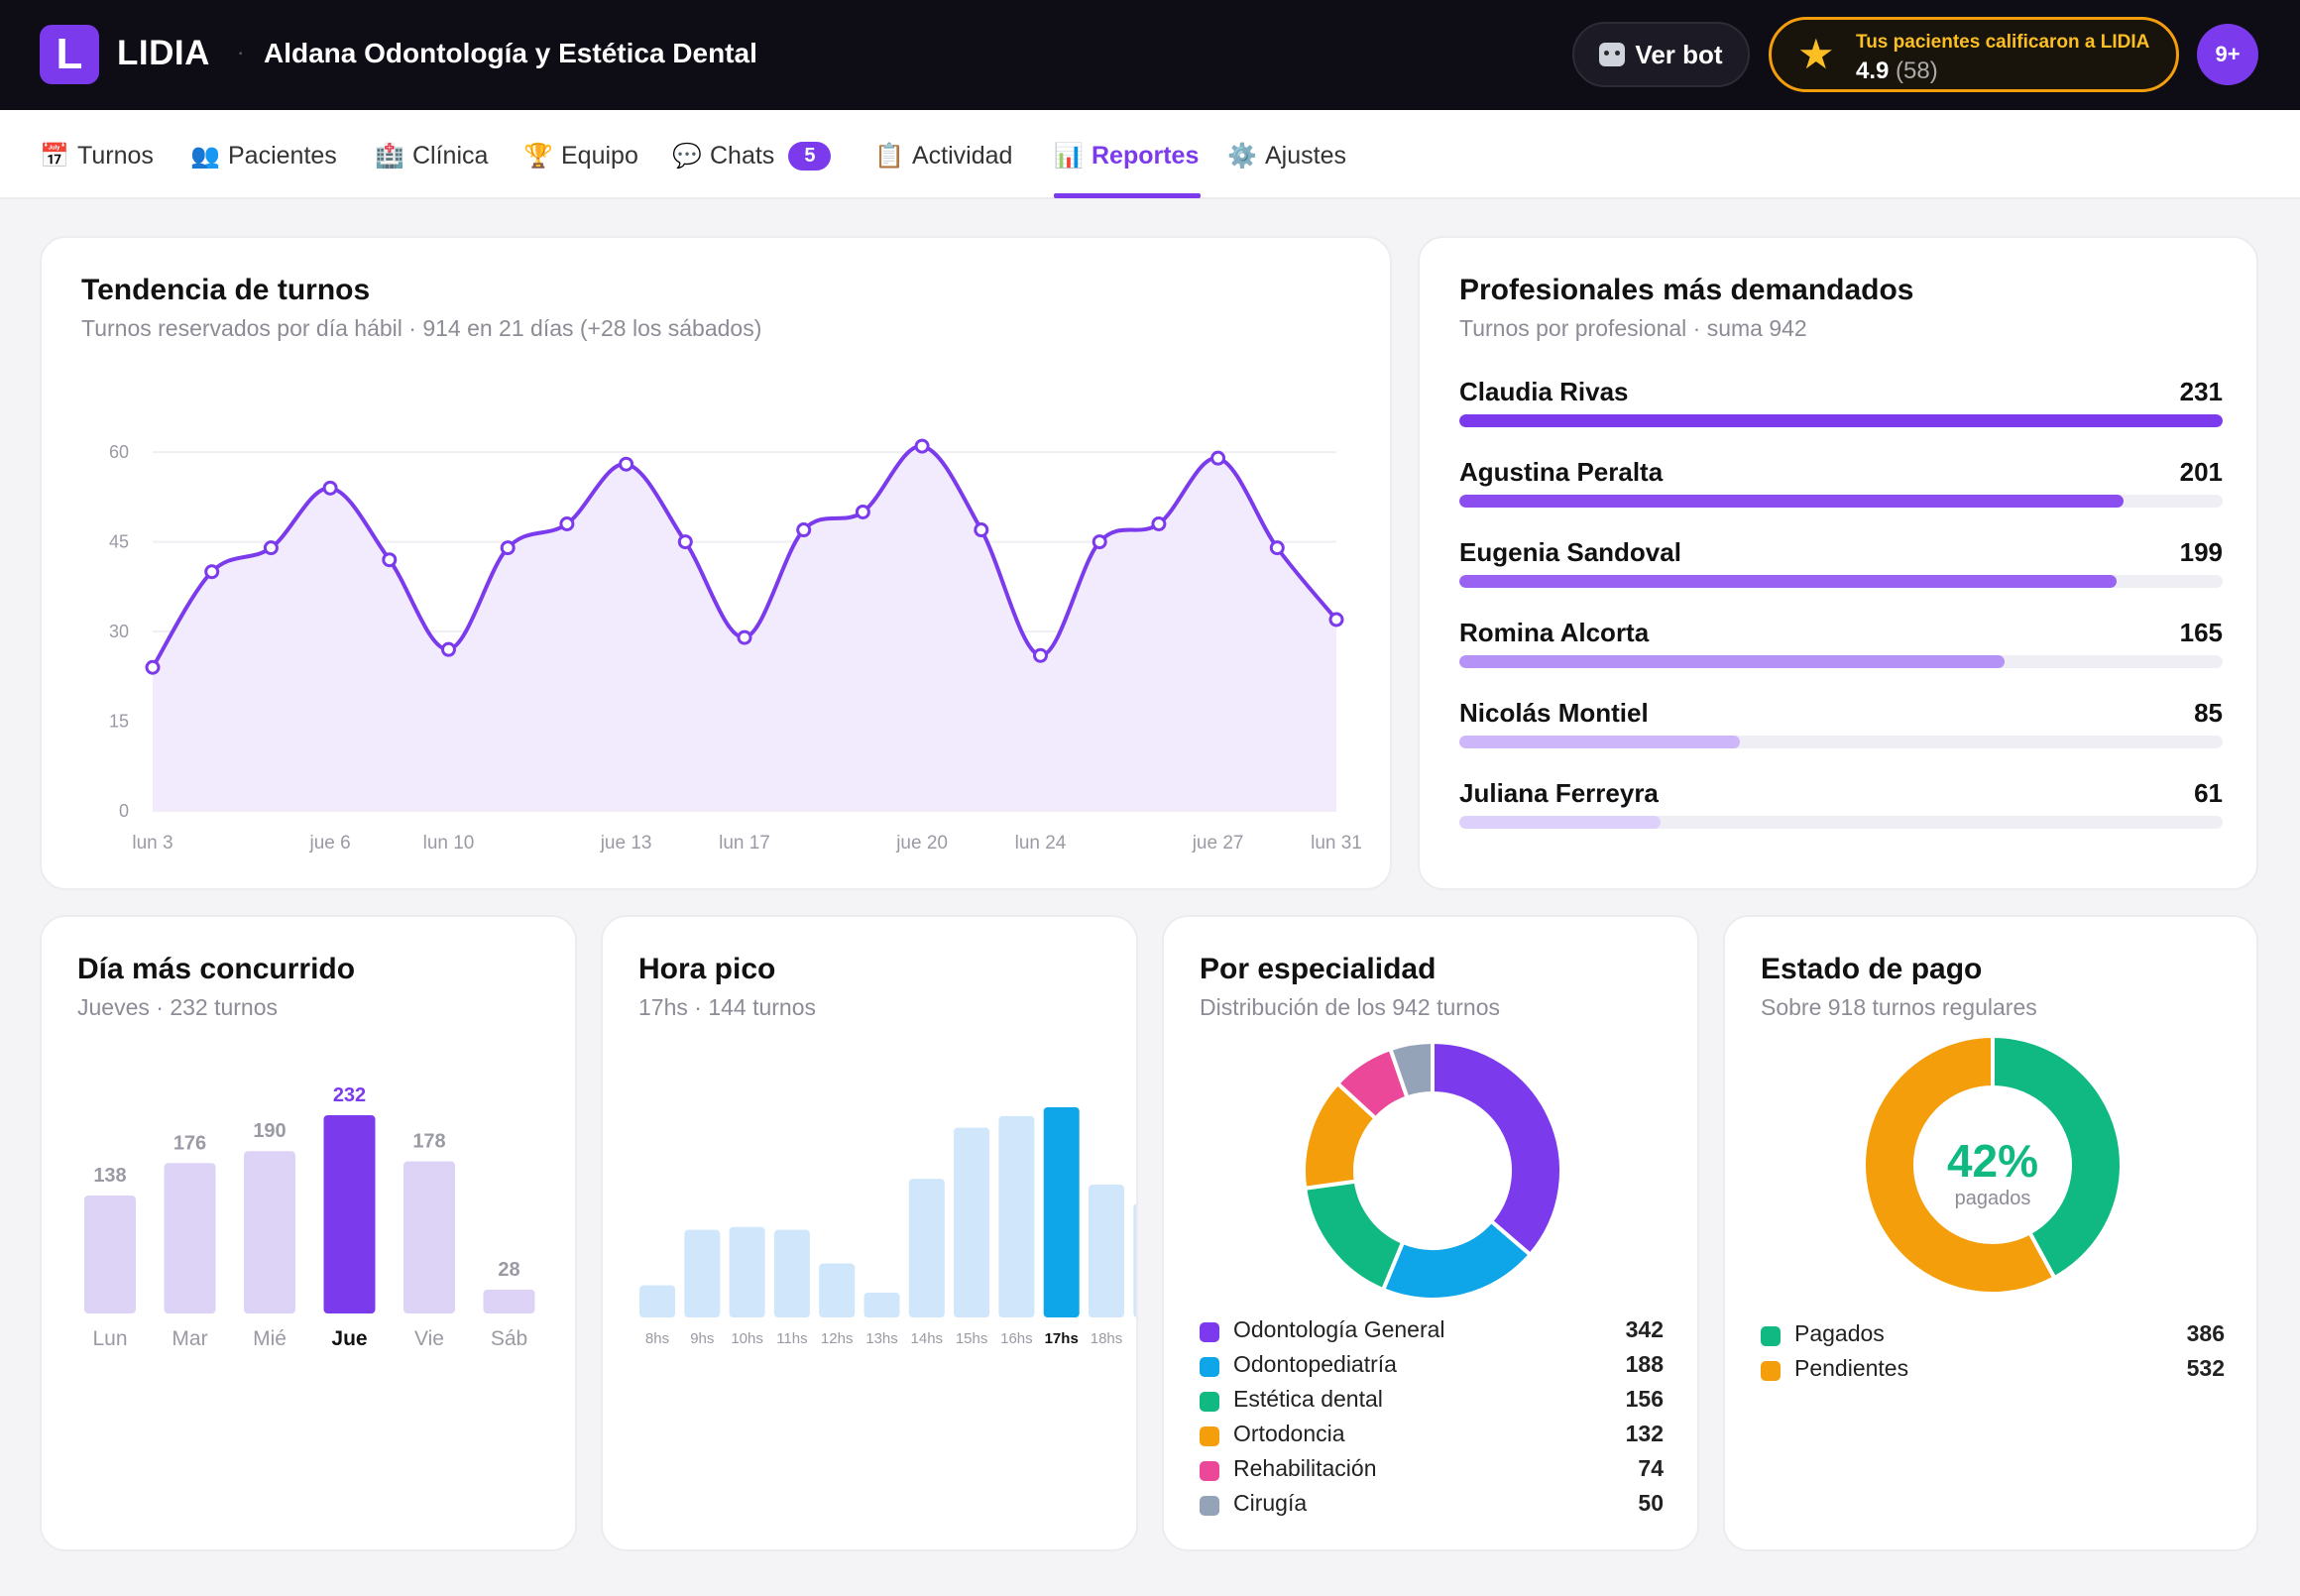  What do you see at coordinates (1993, 1370) in the screenshot?
I see `payment-legend-row: Pendientes 532` at bounding box center [1993, 1370].